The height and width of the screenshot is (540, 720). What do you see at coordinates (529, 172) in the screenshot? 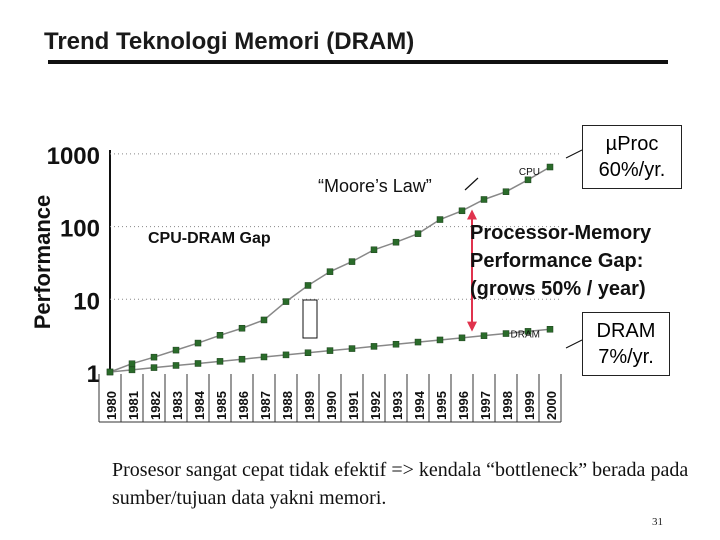
I see `cpu-series-label: CPU` at bounding box center [529, 172].